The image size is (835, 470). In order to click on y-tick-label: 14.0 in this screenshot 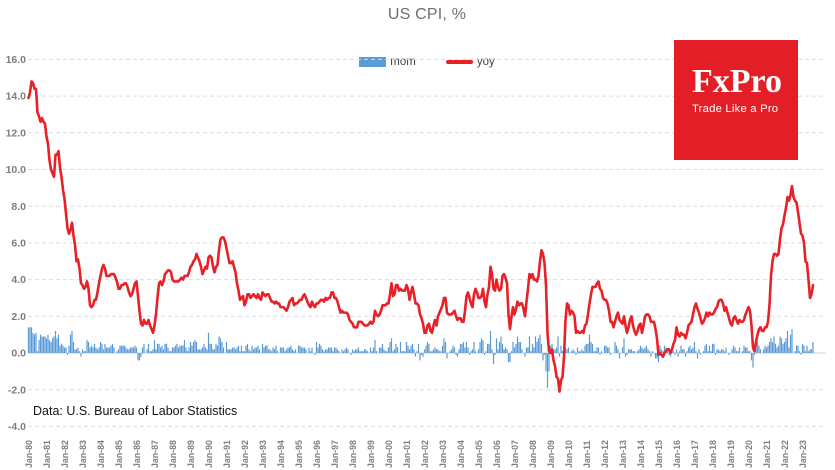, I will do `click(16, 97)`.